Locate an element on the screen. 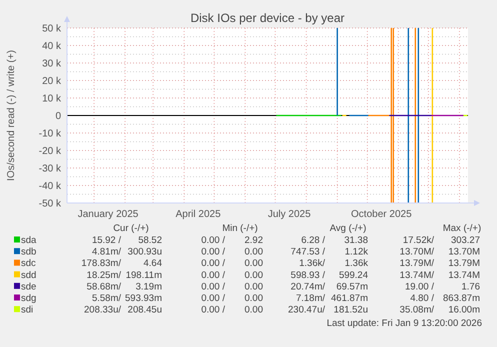 The height and width of the screenshot is (347, 497). text: 31.38 is located at coordinates (356, 240).